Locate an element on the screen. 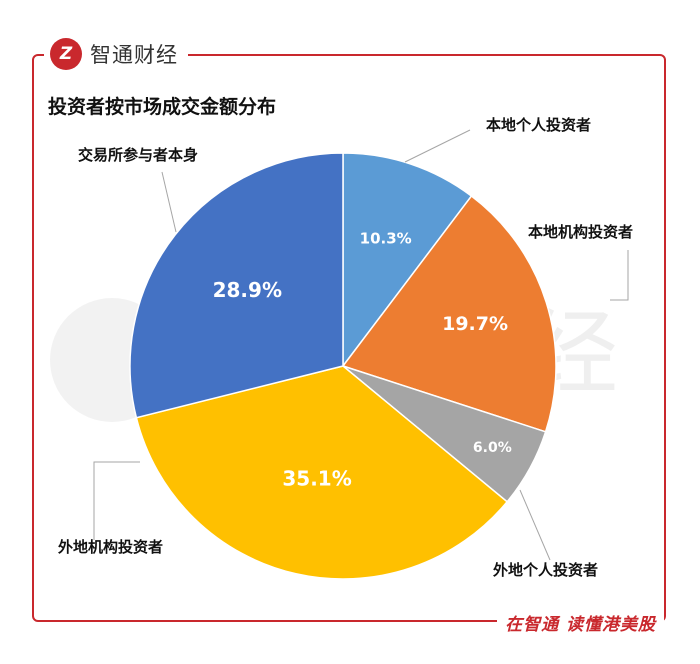 This screenshot has width=700, height=664. footer-slogan: 在智通 读懂港美股 is located at coordinates (580, 622).